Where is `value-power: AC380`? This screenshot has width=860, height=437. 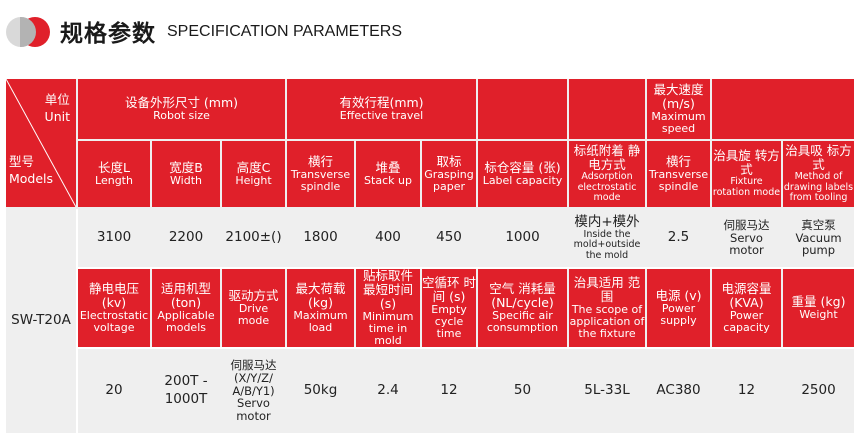 value-power: AC380 is located at coordinates (678, 391).